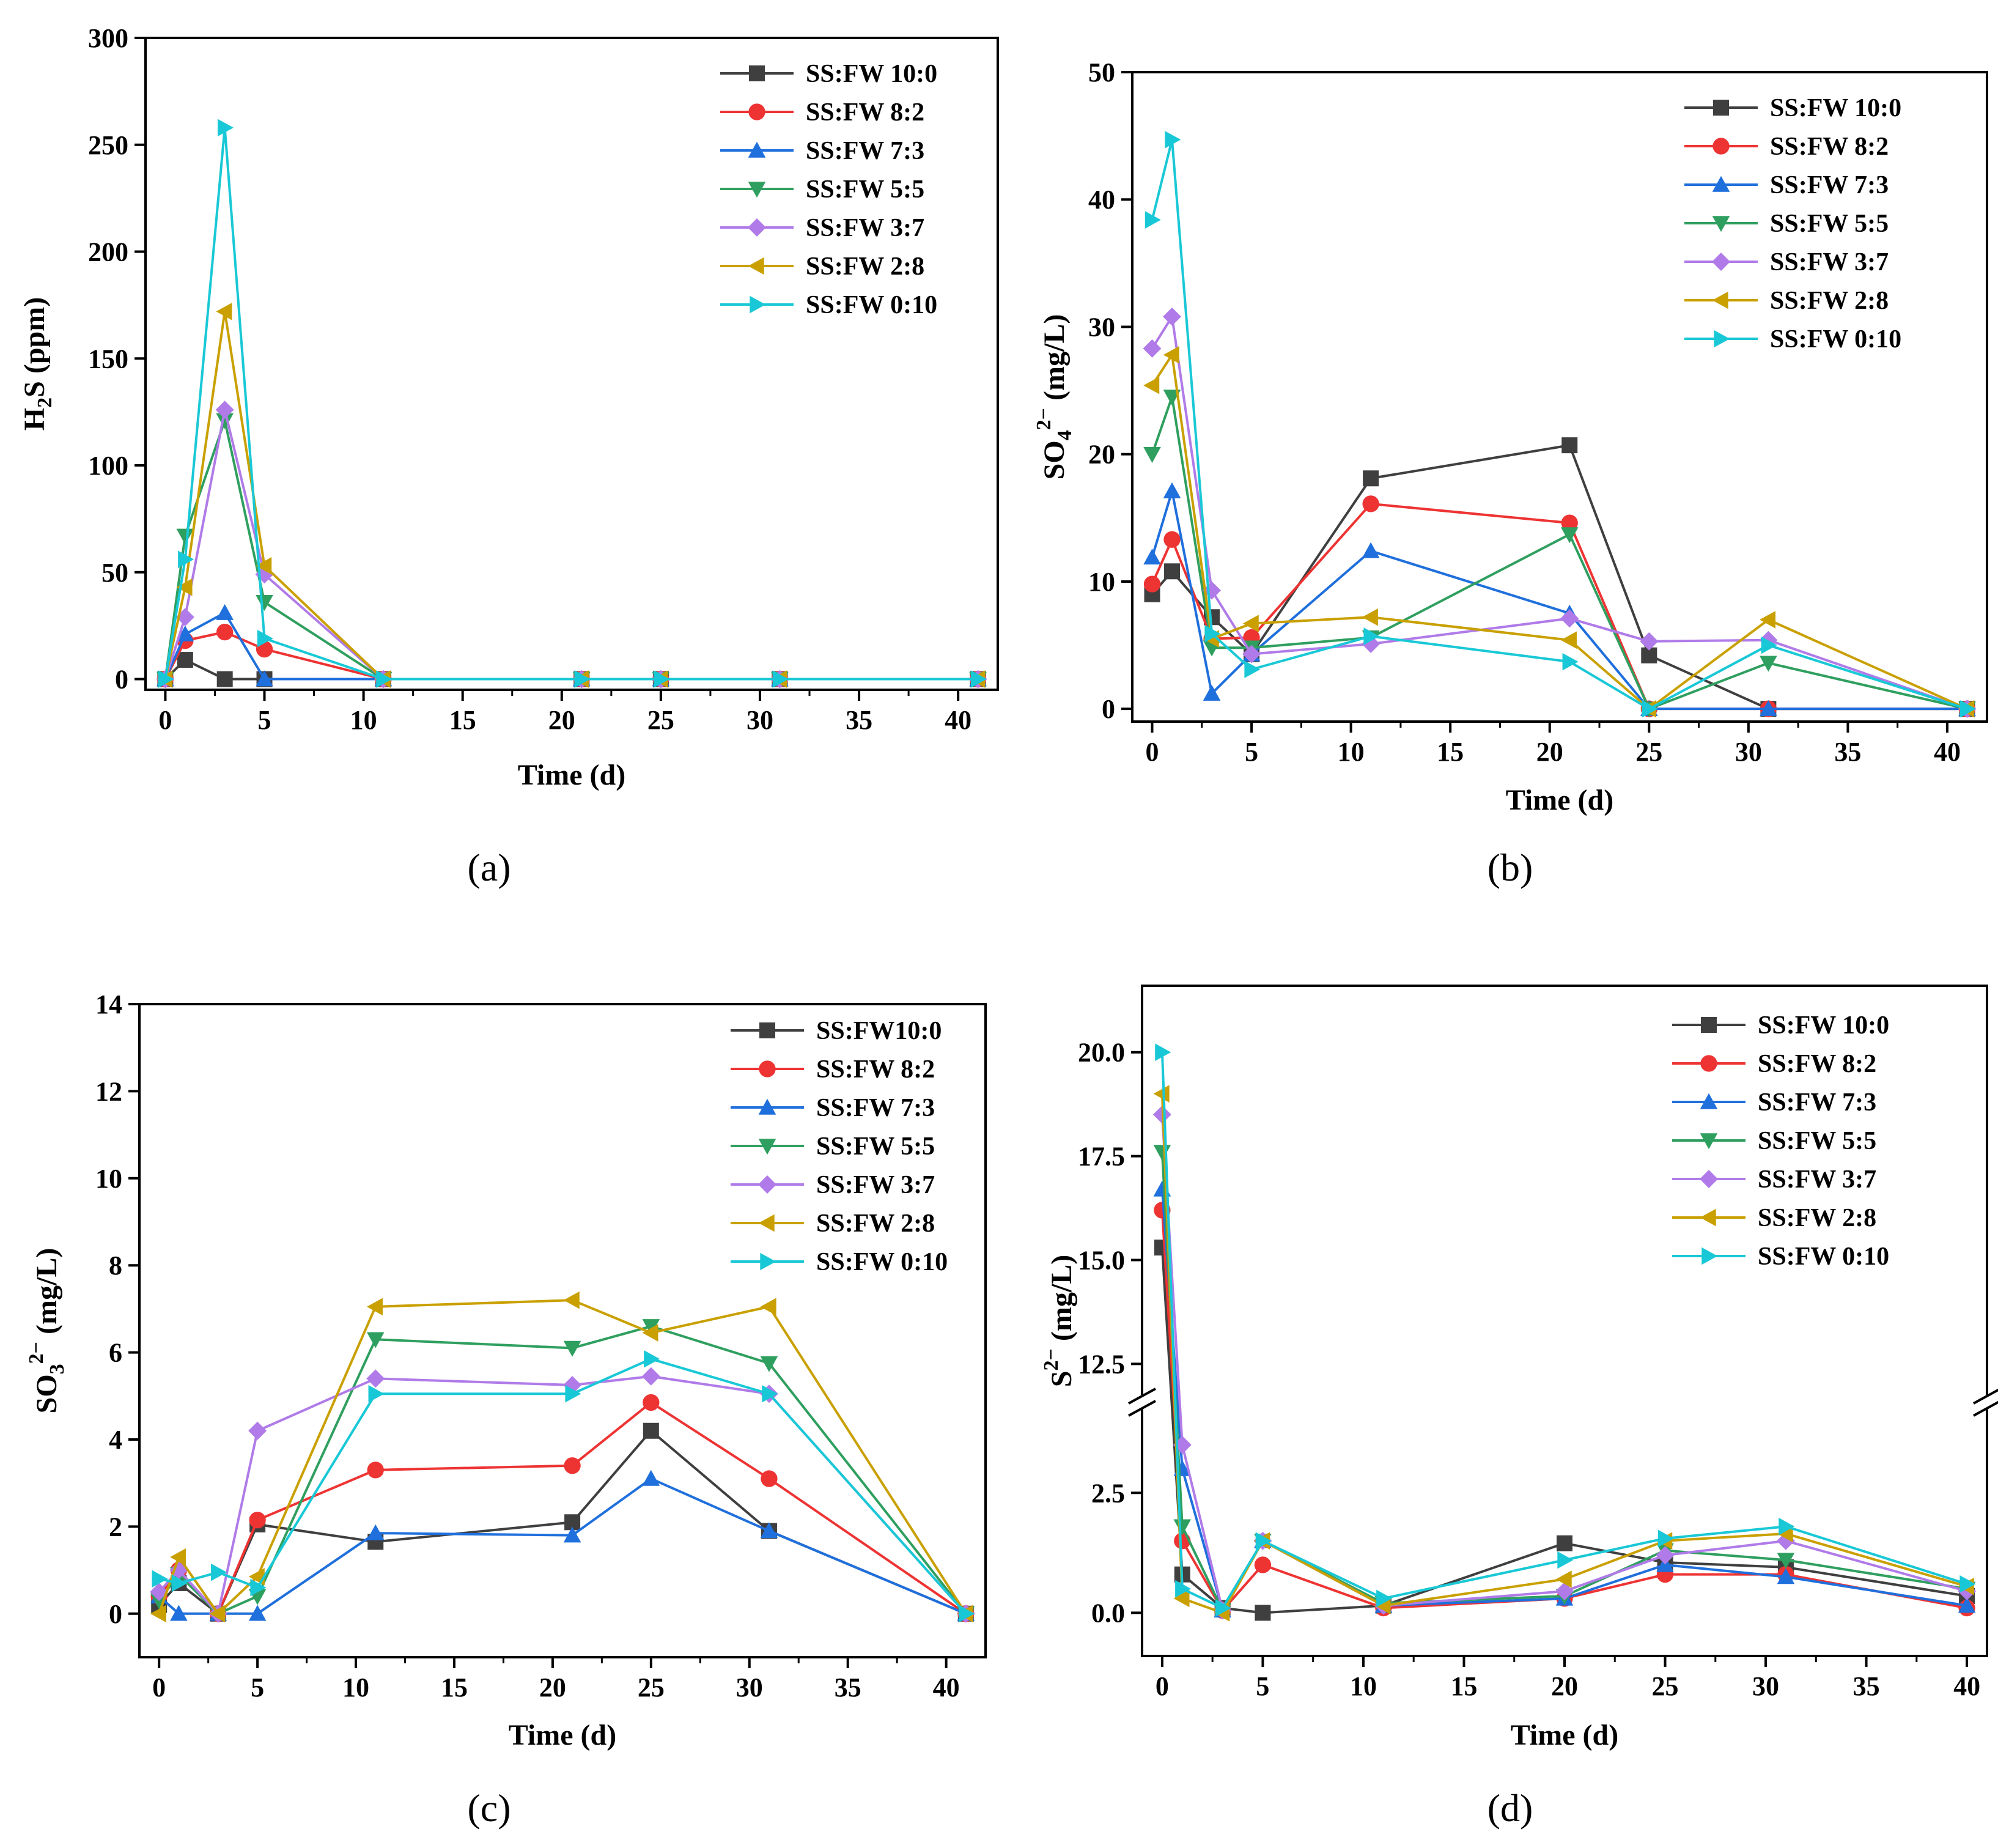 The height and width of the screenshot is (1848, 1998). Describe the element at coordinates (1101, 455) in the screenshot. I see `y-tick-label: 20` at that location.